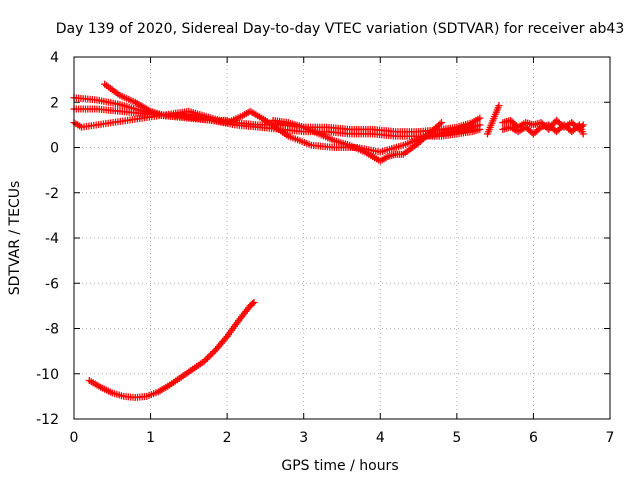 This screenshot has width=640, height=480. Describe the element at coordinates (610, 438) in the screenshot. I see `x-tick-label: 7` at that location.